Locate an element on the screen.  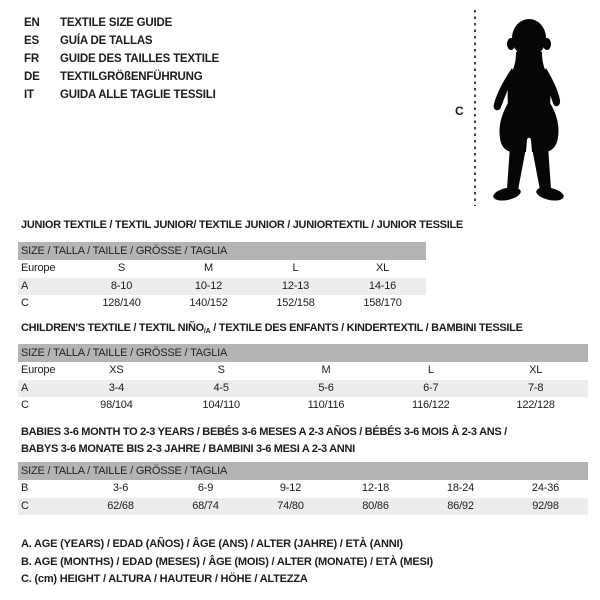
table-cell: 6-7 is located at coordinates (431, 387).